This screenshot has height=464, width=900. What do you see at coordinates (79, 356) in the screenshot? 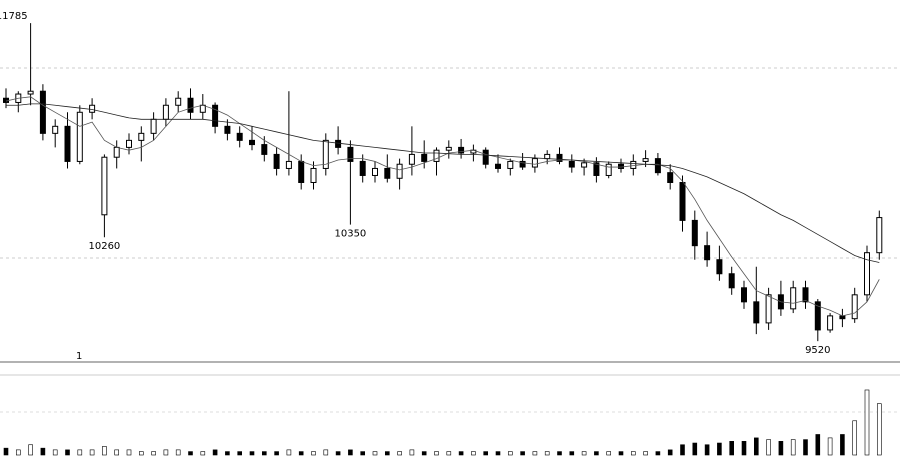
I see `marker-text: 1` at bounding box center [79, 356].